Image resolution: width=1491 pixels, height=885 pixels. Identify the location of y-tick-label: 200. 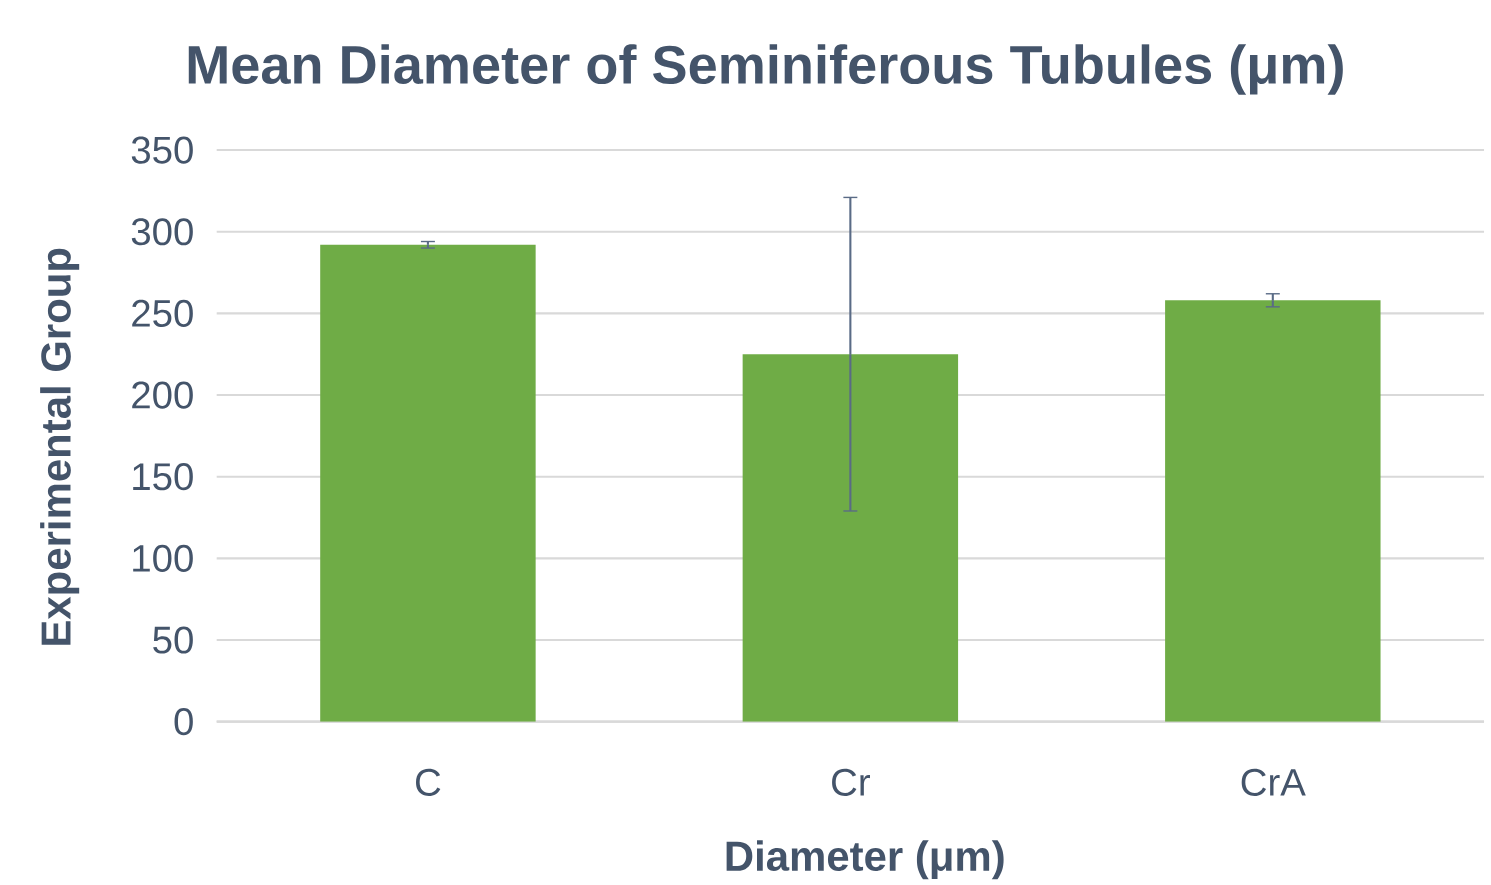
(162, 395).